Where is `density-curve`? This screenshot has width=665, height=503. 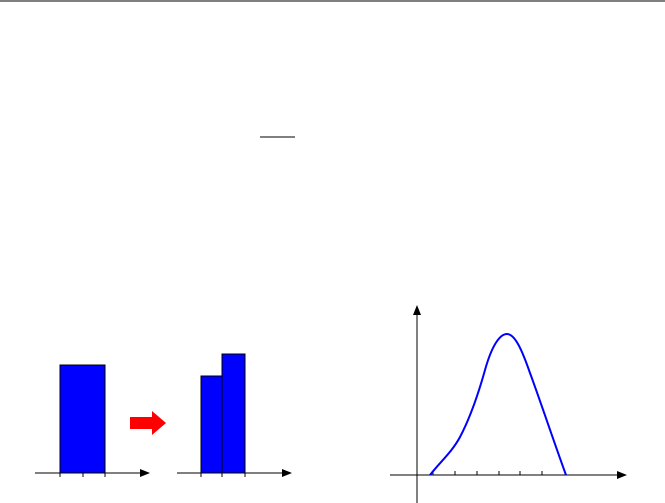 density-curve is located at coordinates (498, 404).